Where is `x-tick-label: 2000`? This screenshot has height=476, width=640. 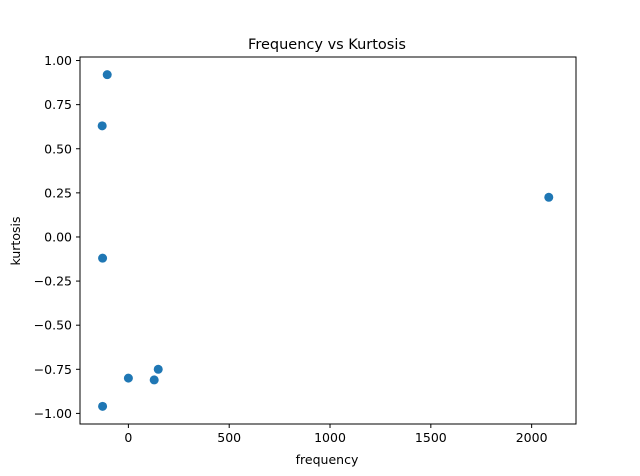 x-tick-label: 2000 is located at coordinates (532, 437).